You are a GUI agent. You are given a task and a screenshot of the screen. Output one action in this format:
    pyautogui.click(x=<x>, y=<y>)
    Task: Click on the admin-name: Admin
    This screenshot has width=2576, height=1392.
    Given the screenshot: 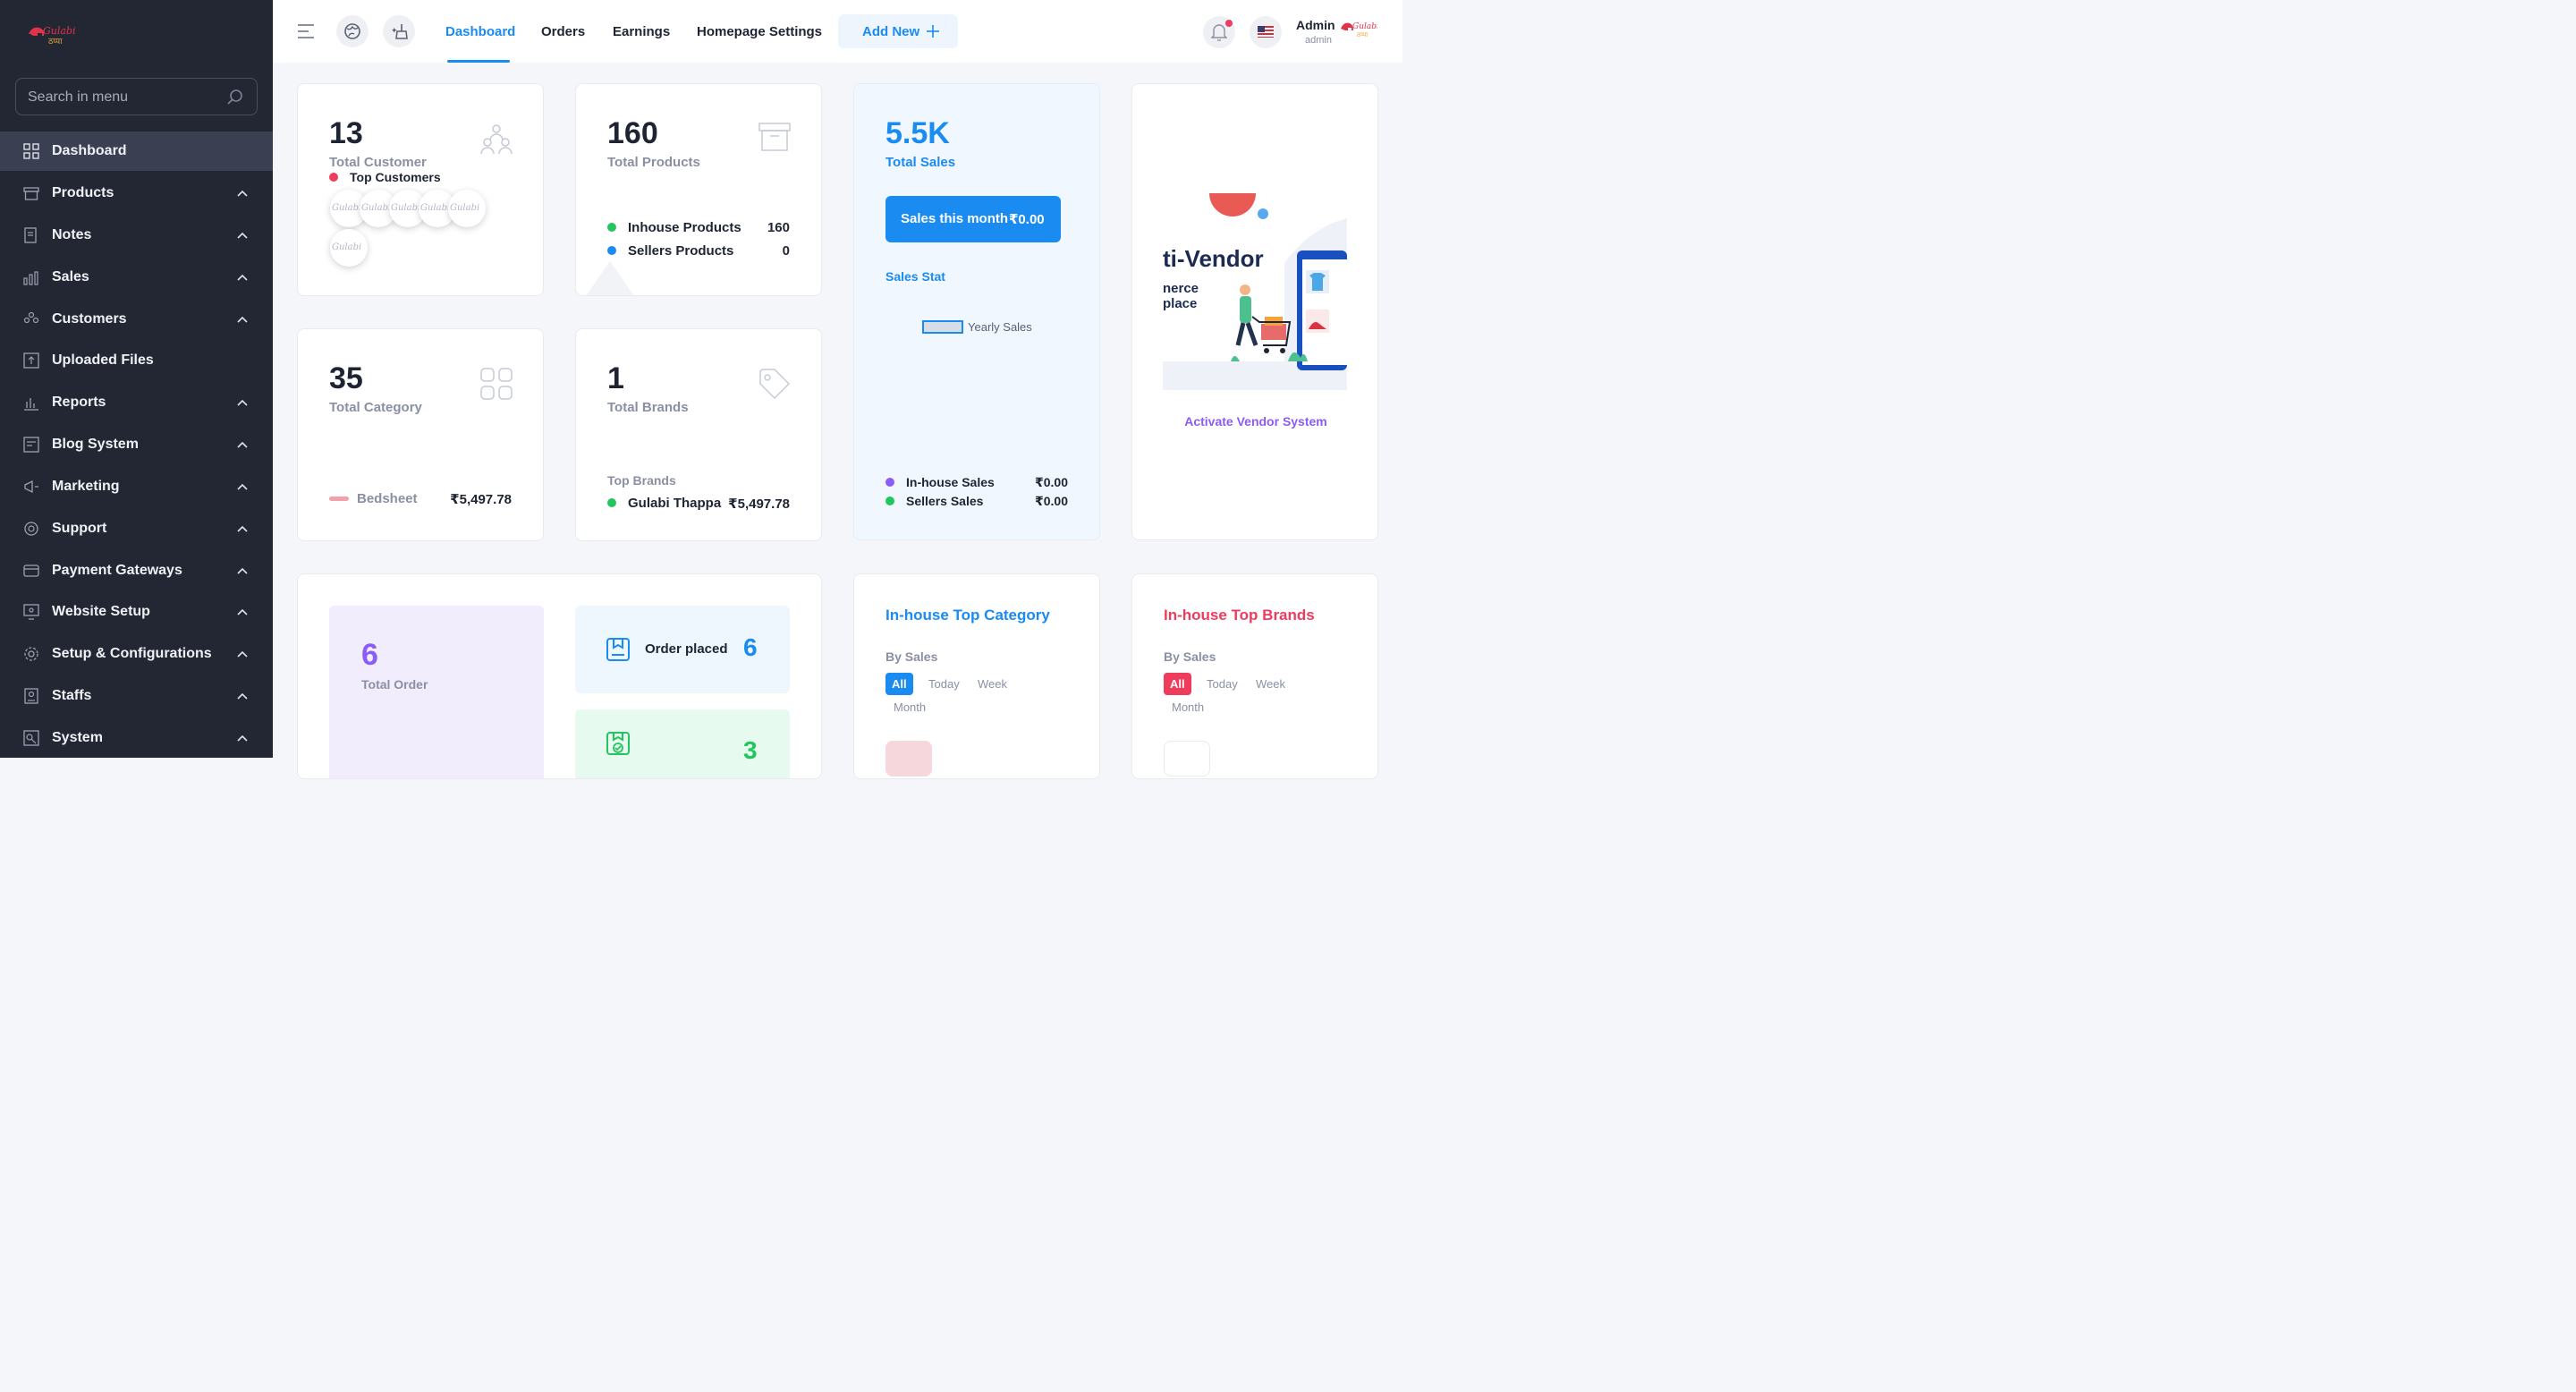 What is the action you would take?
    pyautogui.click(x=1315, y=25)
    